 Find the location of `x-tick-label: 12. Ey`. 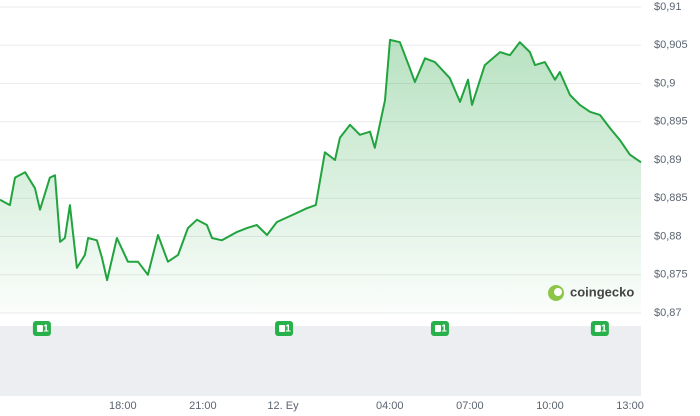

x-tick-label: 12. Ey is located at coordinates (283, 406).